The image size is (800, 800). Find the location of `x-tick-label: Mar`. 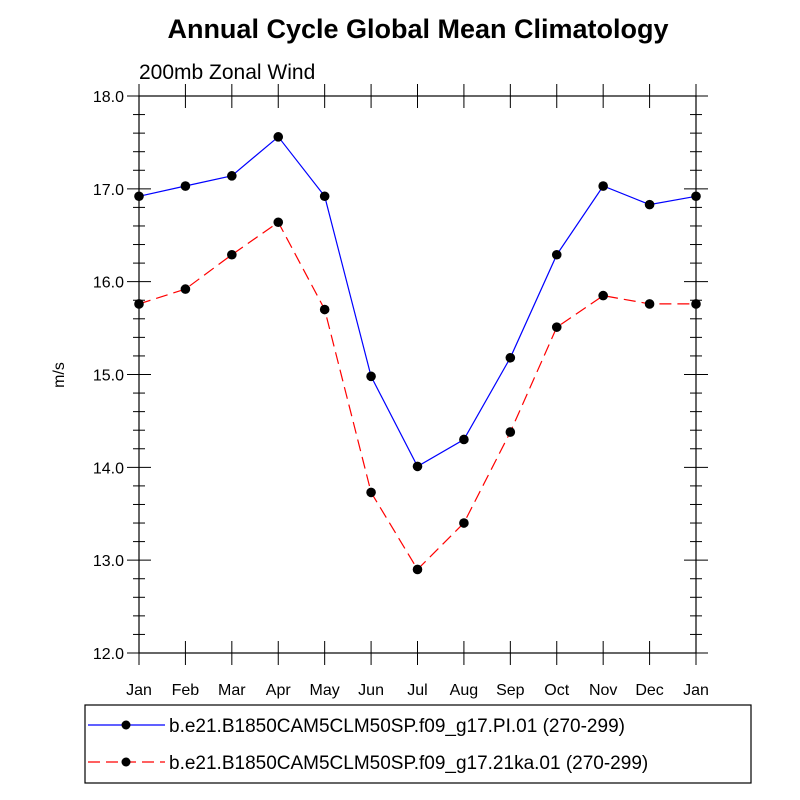

x-tick-label: Mar is located at coordinates (232, 690).